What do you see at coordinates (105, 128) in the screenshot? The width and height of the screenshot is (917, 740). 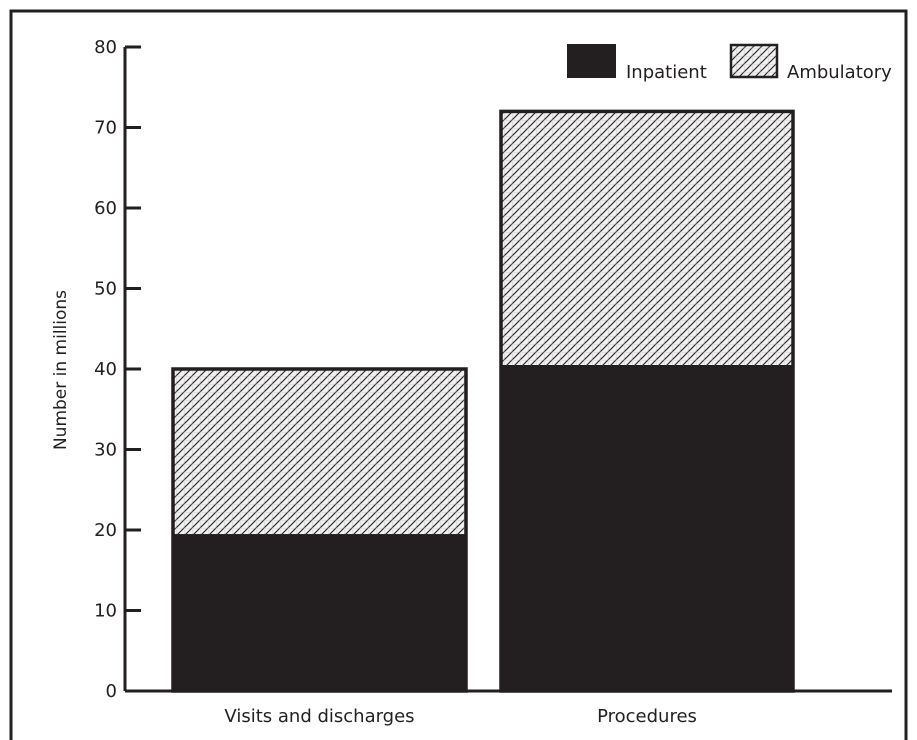 I see `y-tick-label: 70` at bounding box center [105, 128].